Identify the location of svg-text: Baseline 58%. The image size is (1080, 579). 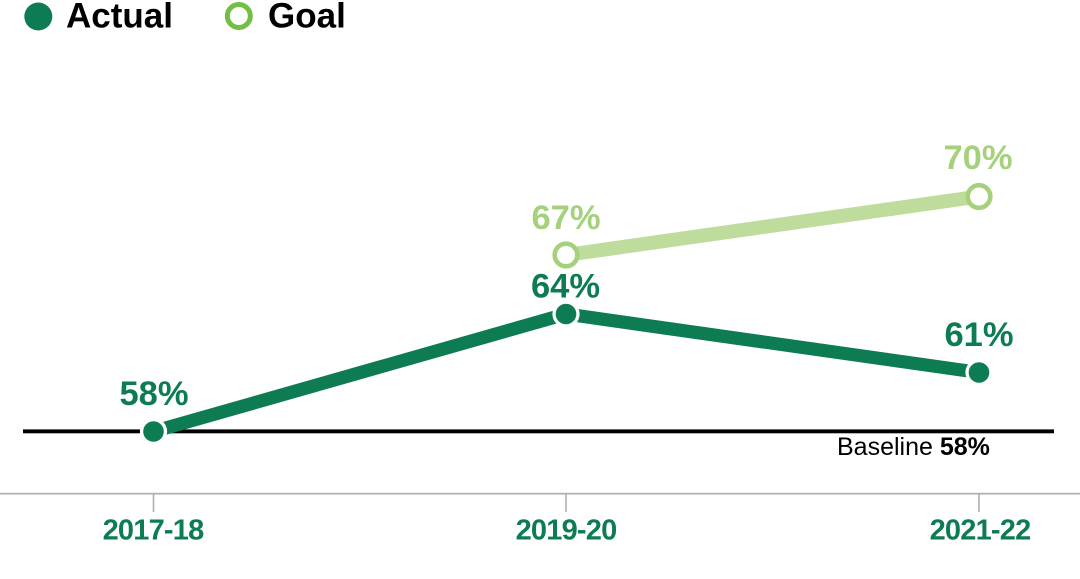
(913, 447).